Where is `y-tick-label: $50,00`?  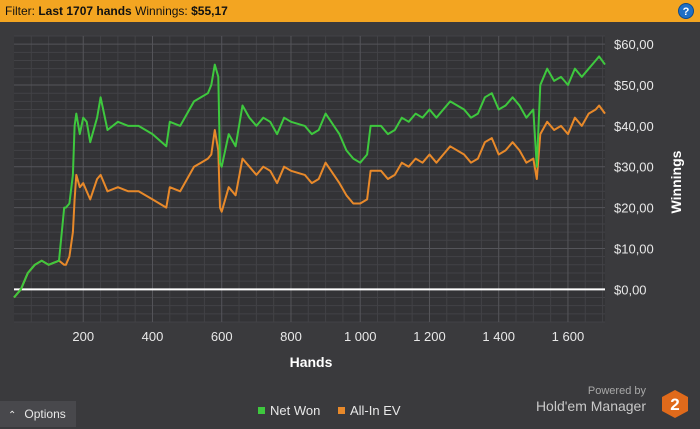 y-tick-label: $50,00 is located at coordinates (634, 85).